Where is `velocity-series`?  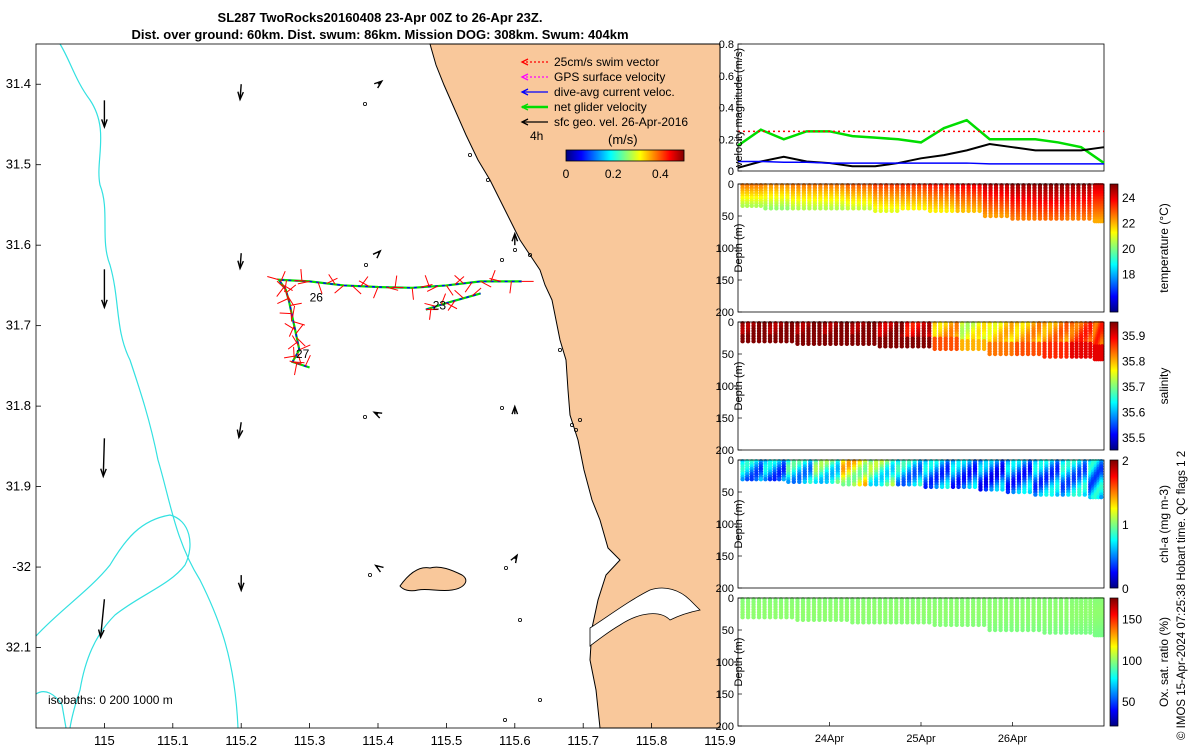
velocity-series is located at coordinates (921, 155).